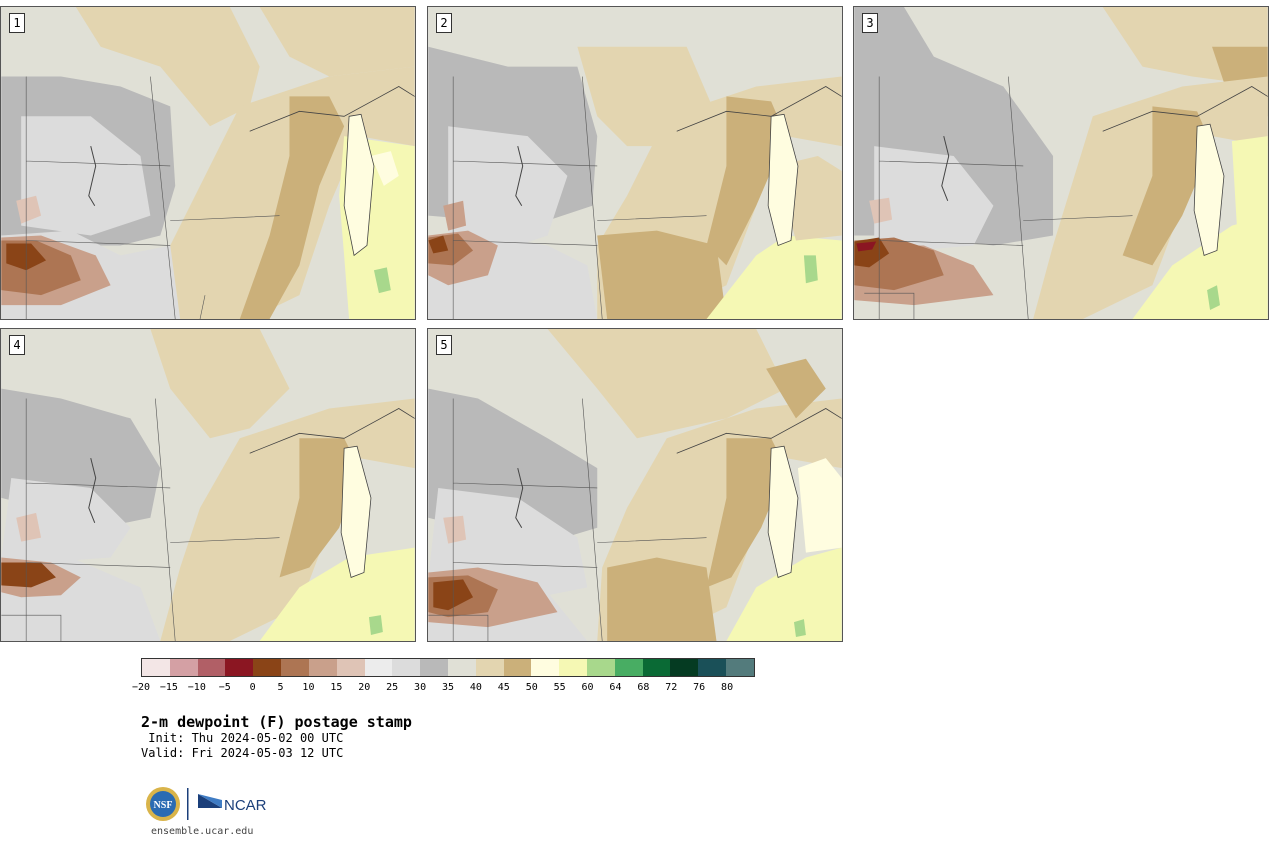 The height and width of the screenshot is (844, 1280). Describe the element at coordinates (17, 345) in the screenshot. I see `panel-number: 4` at that location.